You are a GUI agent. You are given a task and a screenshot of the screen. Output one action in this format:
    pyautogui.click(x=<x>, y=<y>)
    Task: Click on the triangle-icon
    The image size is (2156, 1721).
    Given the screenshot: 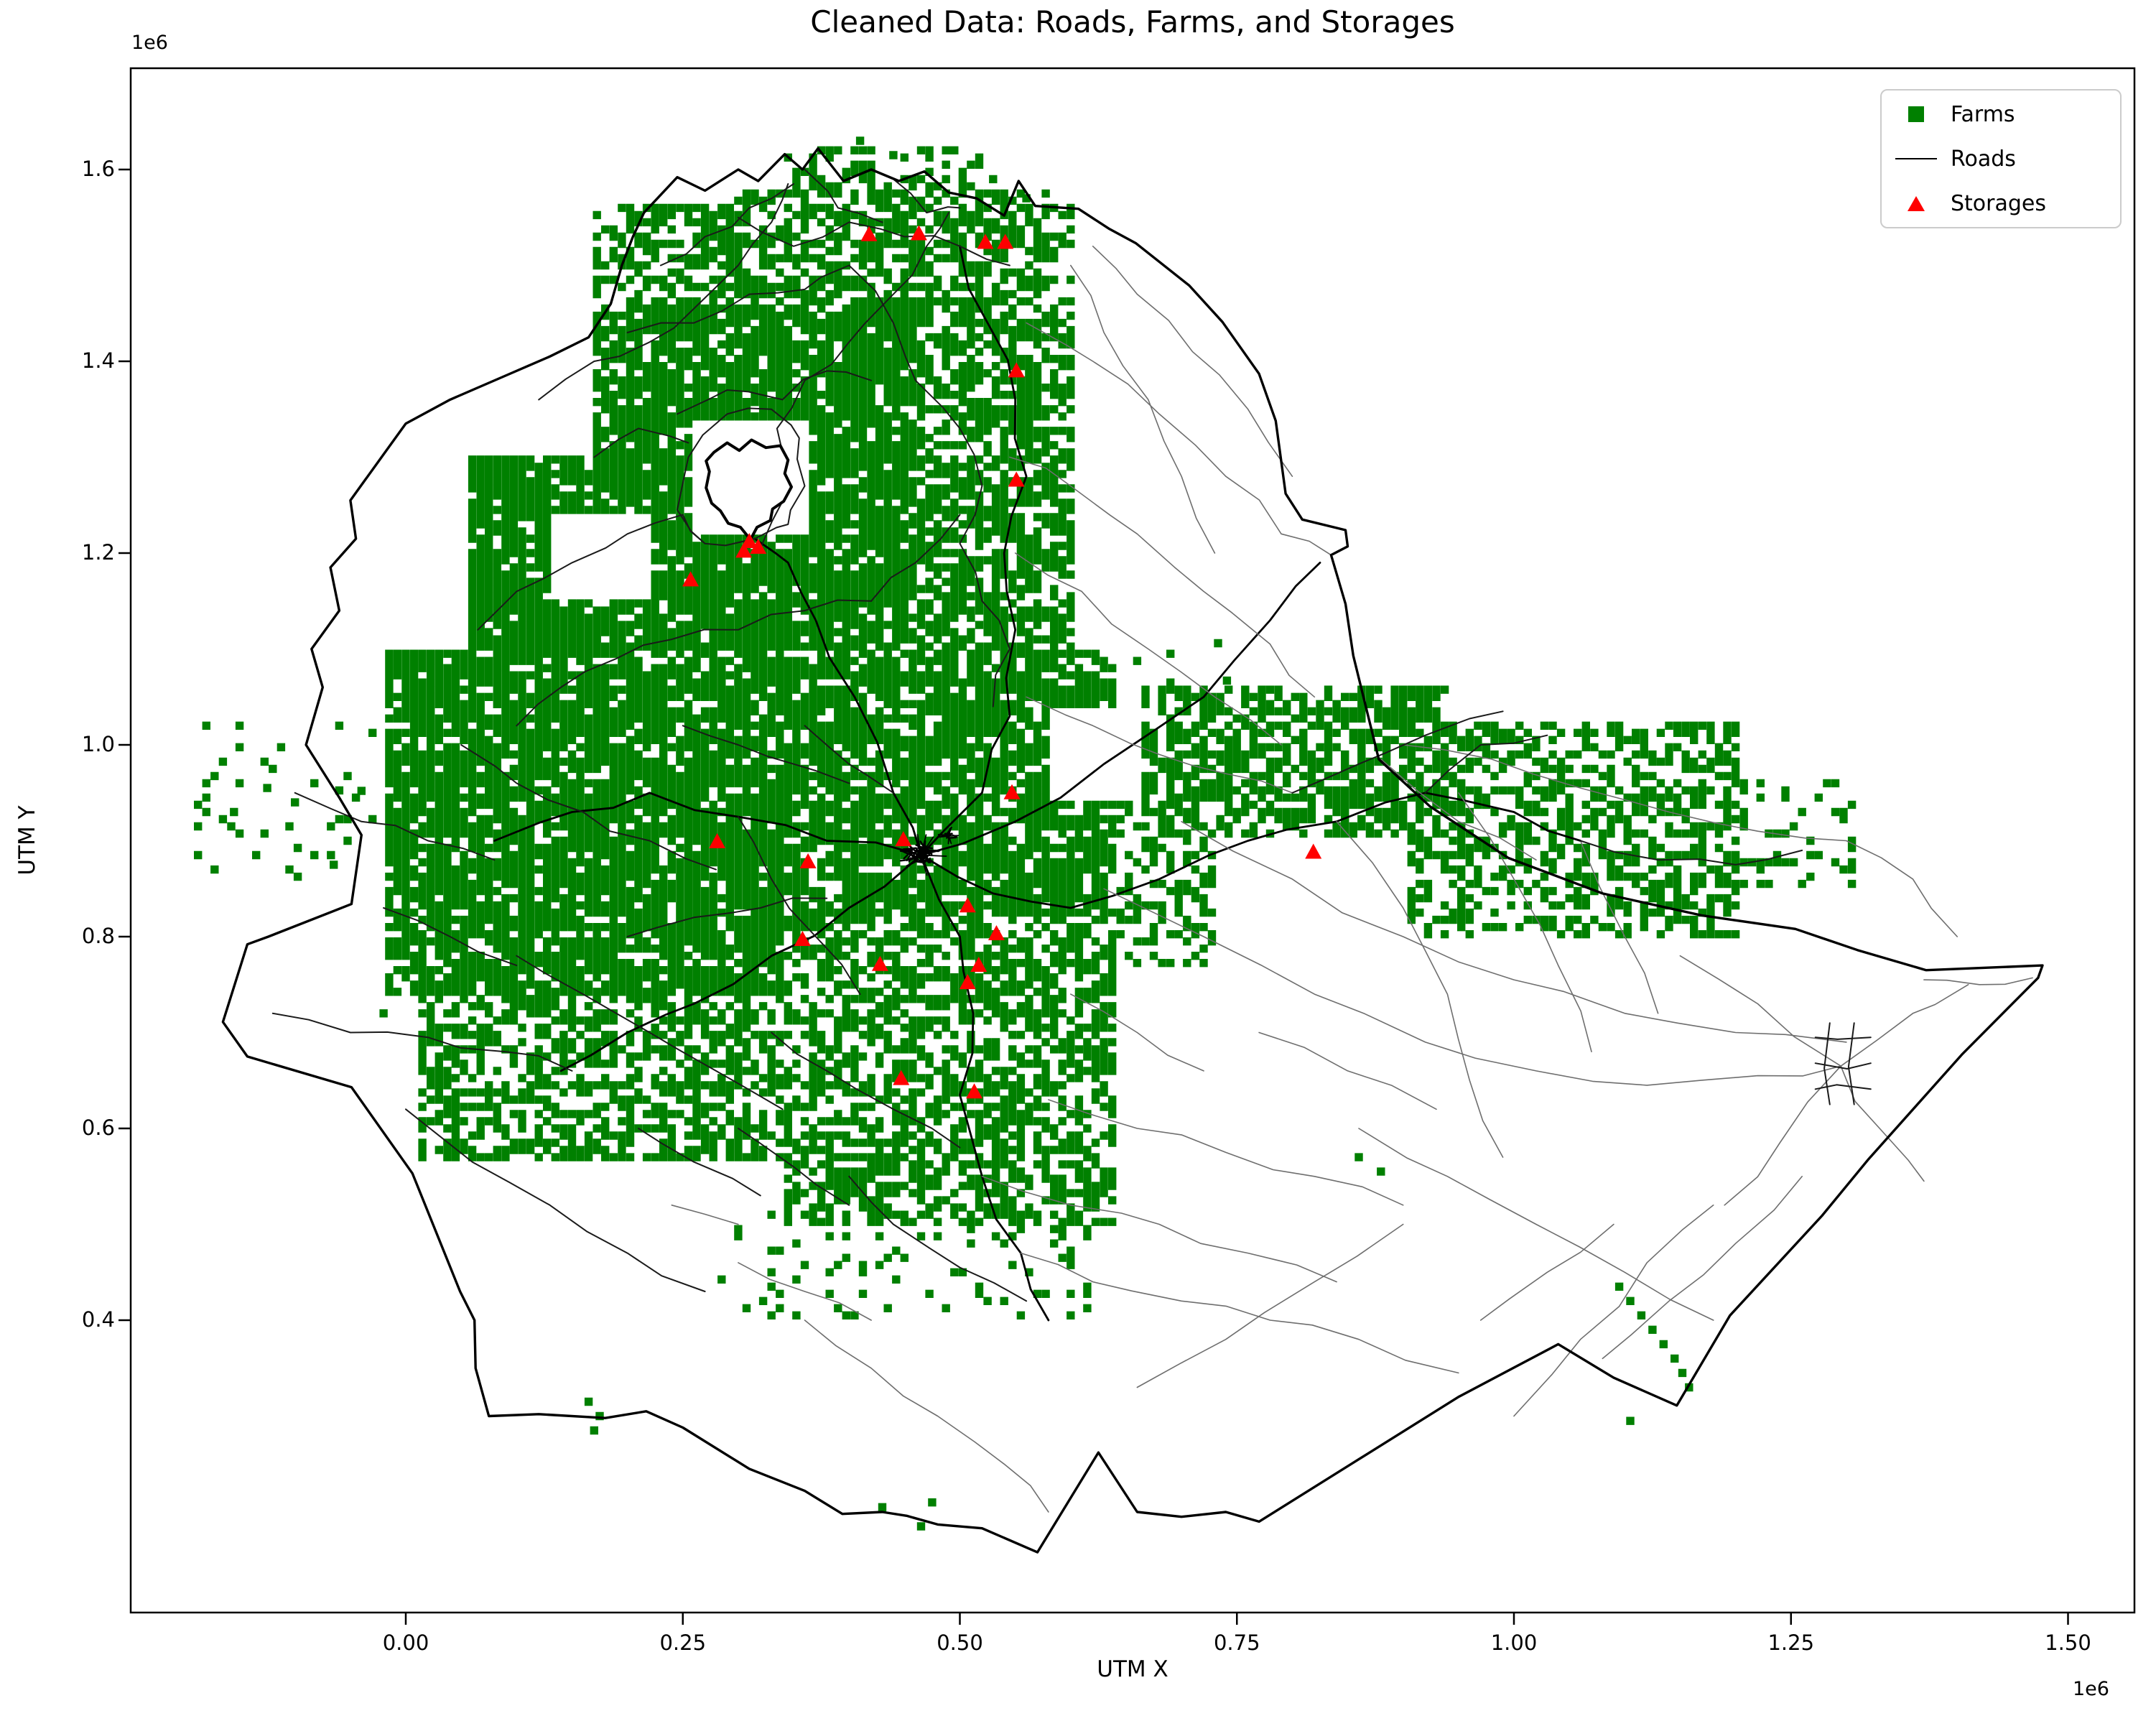 What is the action you would take?
    pyautogui.click(x=1916, y=203)
    